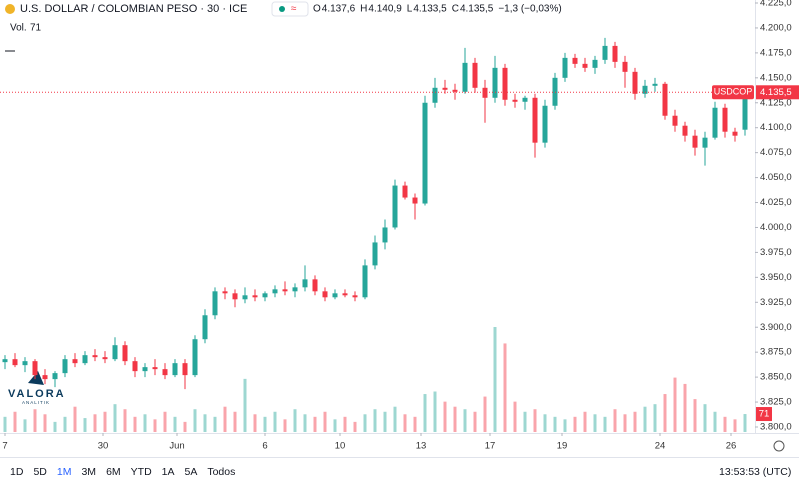 This screenshot has width=799, height=481. I want to click on y-tick-label: 3.800,0, so click(776, 427).